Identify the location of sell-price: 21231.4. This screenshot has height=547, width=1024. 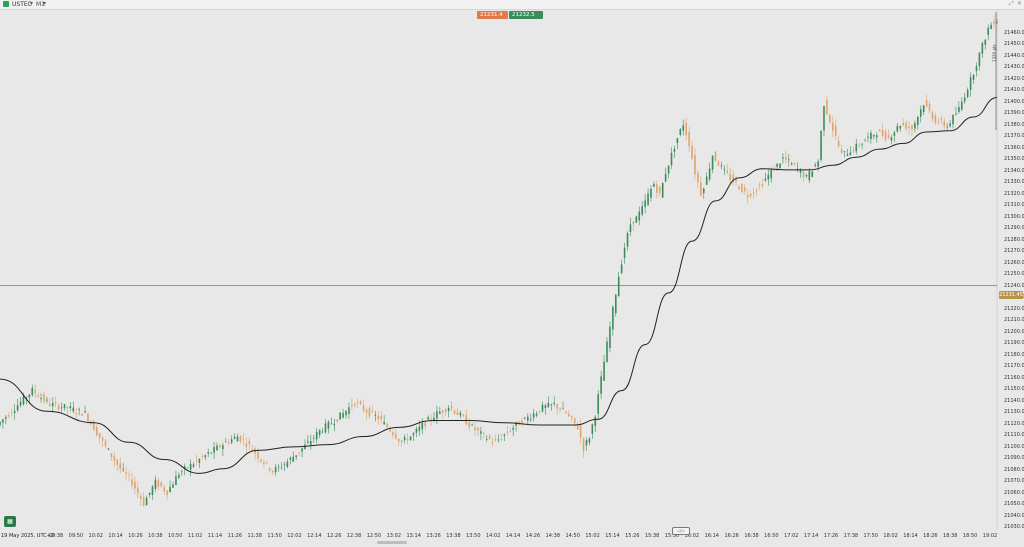
(491, 15).